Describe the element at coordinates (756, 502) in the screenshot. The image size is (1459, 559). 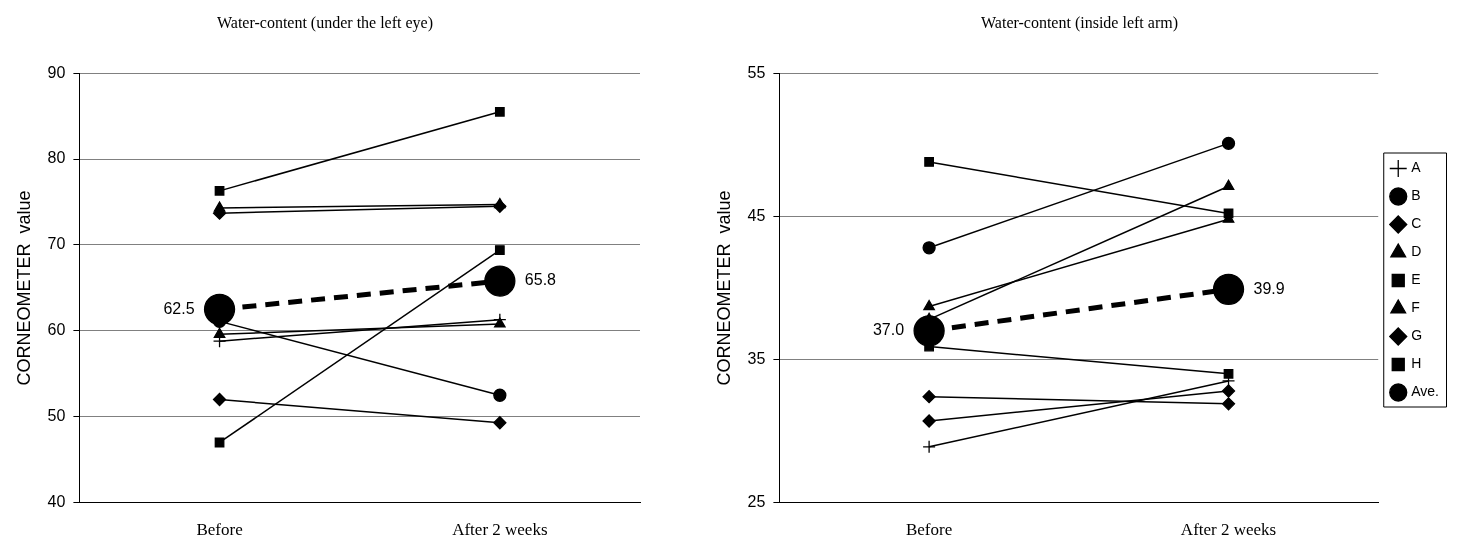
I see `y-tick-label: 25` at that location.